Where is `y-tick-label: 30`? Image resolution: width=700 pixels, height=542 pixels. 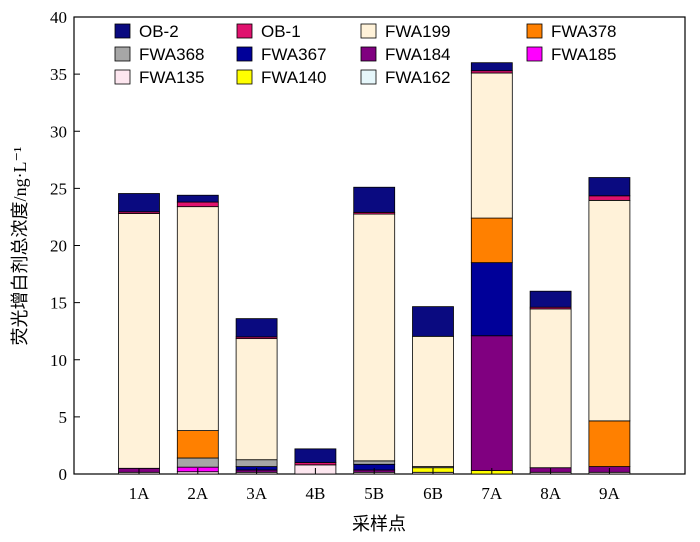 y-tick-label: 30 is located at coordinates (58, 131).